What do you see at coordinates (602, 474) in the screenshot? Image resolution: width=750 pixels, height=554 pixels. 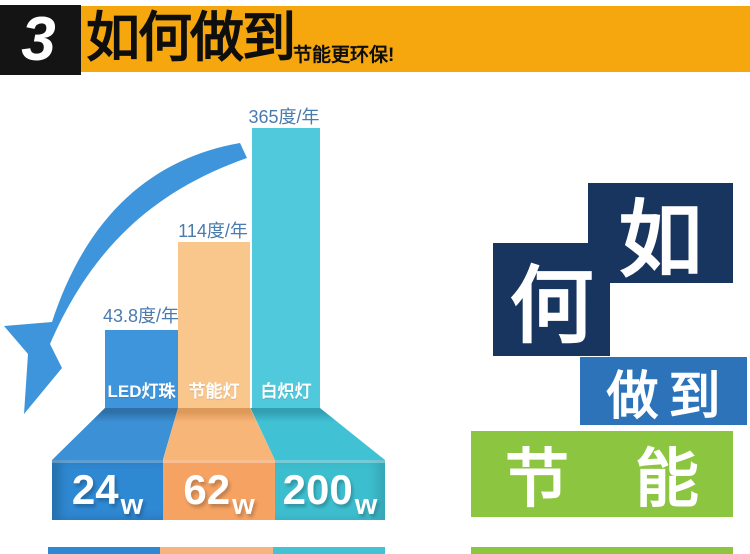 I see `banner-box-jieneng: 节 能` at bounding box center [602, 474].